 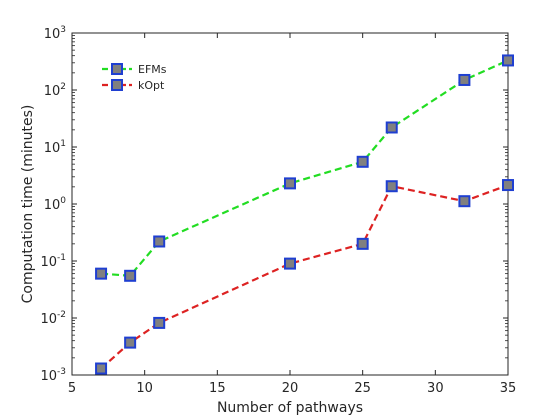 What do you see at coordinates (144, 388) in the screenshot?
I see `x-tick-label: 10` at bounding box center [144, 388].